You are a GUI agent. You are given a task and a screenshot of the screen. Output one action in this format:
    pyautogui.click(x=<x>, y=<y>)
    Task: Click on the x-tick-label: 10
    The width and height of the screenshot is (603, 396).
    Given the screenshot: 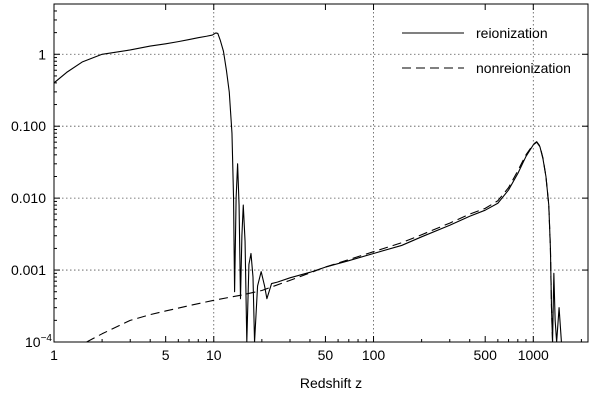 What is the action you would take?
    pyautogui.click(x=214, y=355)
    